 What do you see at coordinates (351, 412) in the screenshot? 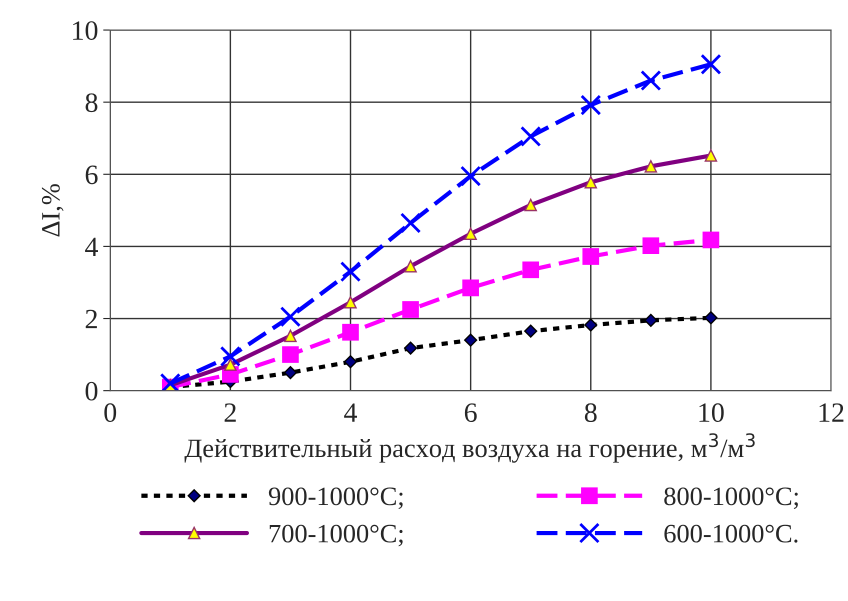
I see `x-tick-label: 4` at bounding box center [351, 412].